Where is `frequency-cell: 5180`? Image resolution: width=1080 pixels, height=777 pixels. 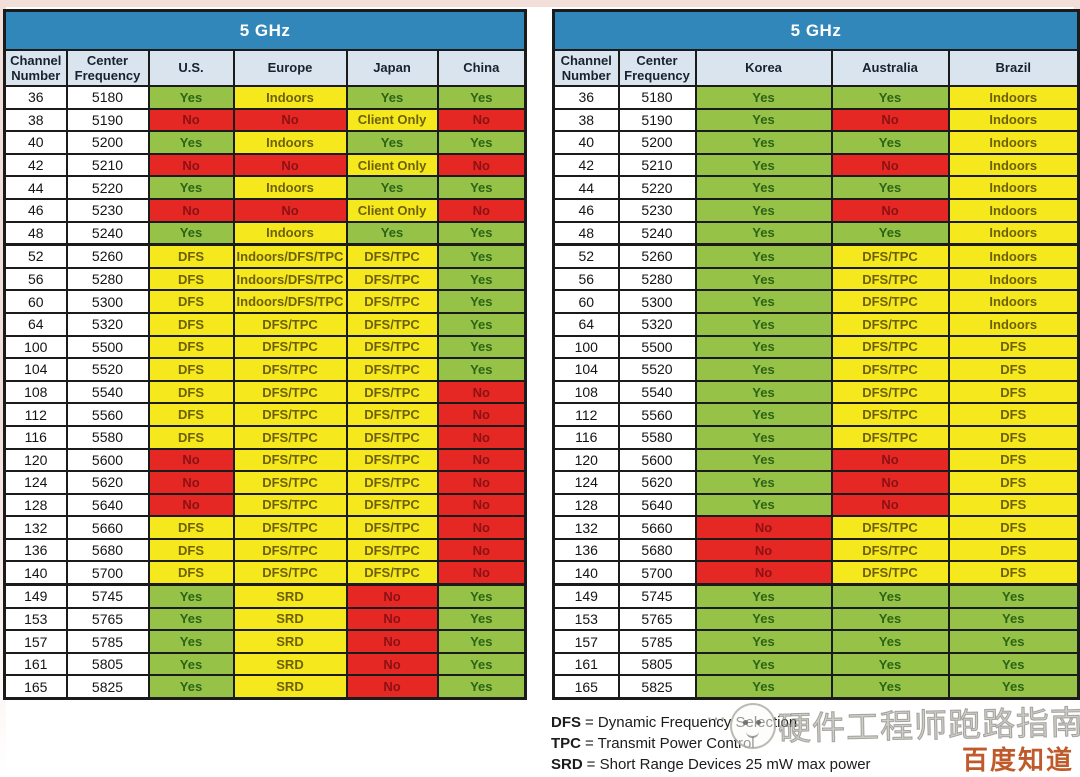 frequency-cell: 5180 is located at coordinates (657, 97).